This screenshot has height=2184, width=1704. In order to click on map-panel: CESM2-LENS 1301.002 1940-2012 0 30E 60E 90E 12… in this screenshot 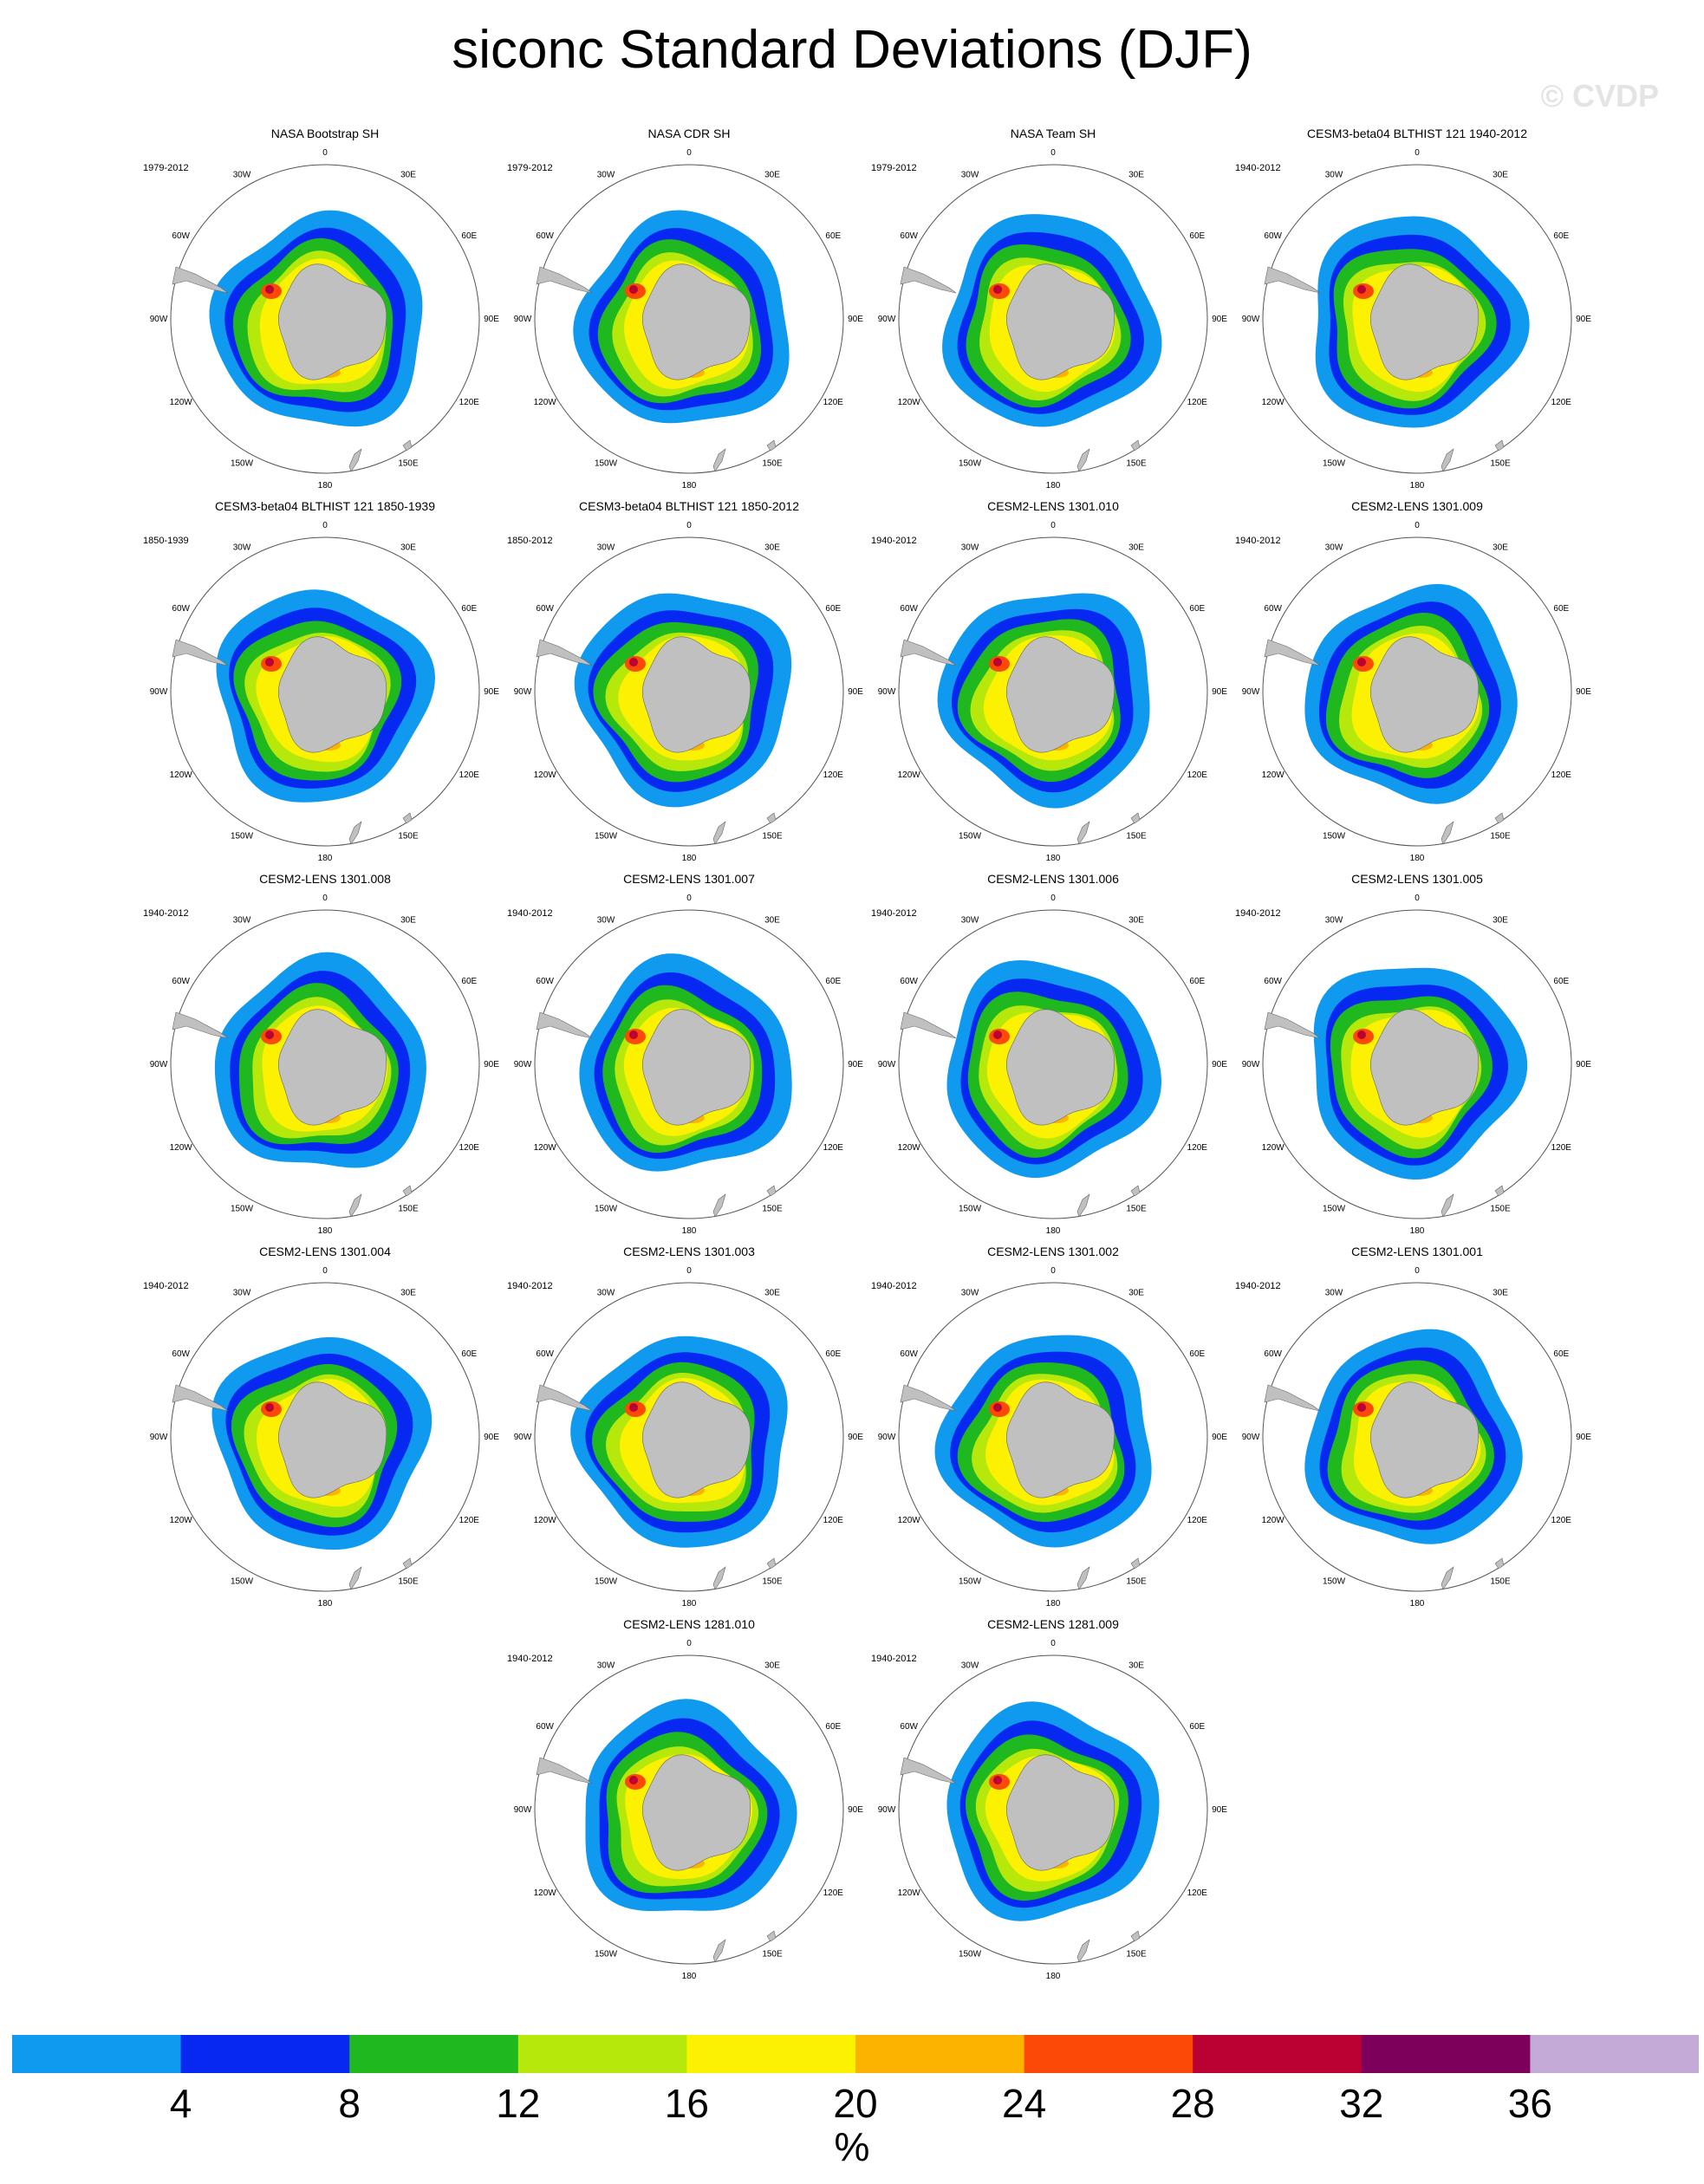, I will do `click(1053, 1428)`.